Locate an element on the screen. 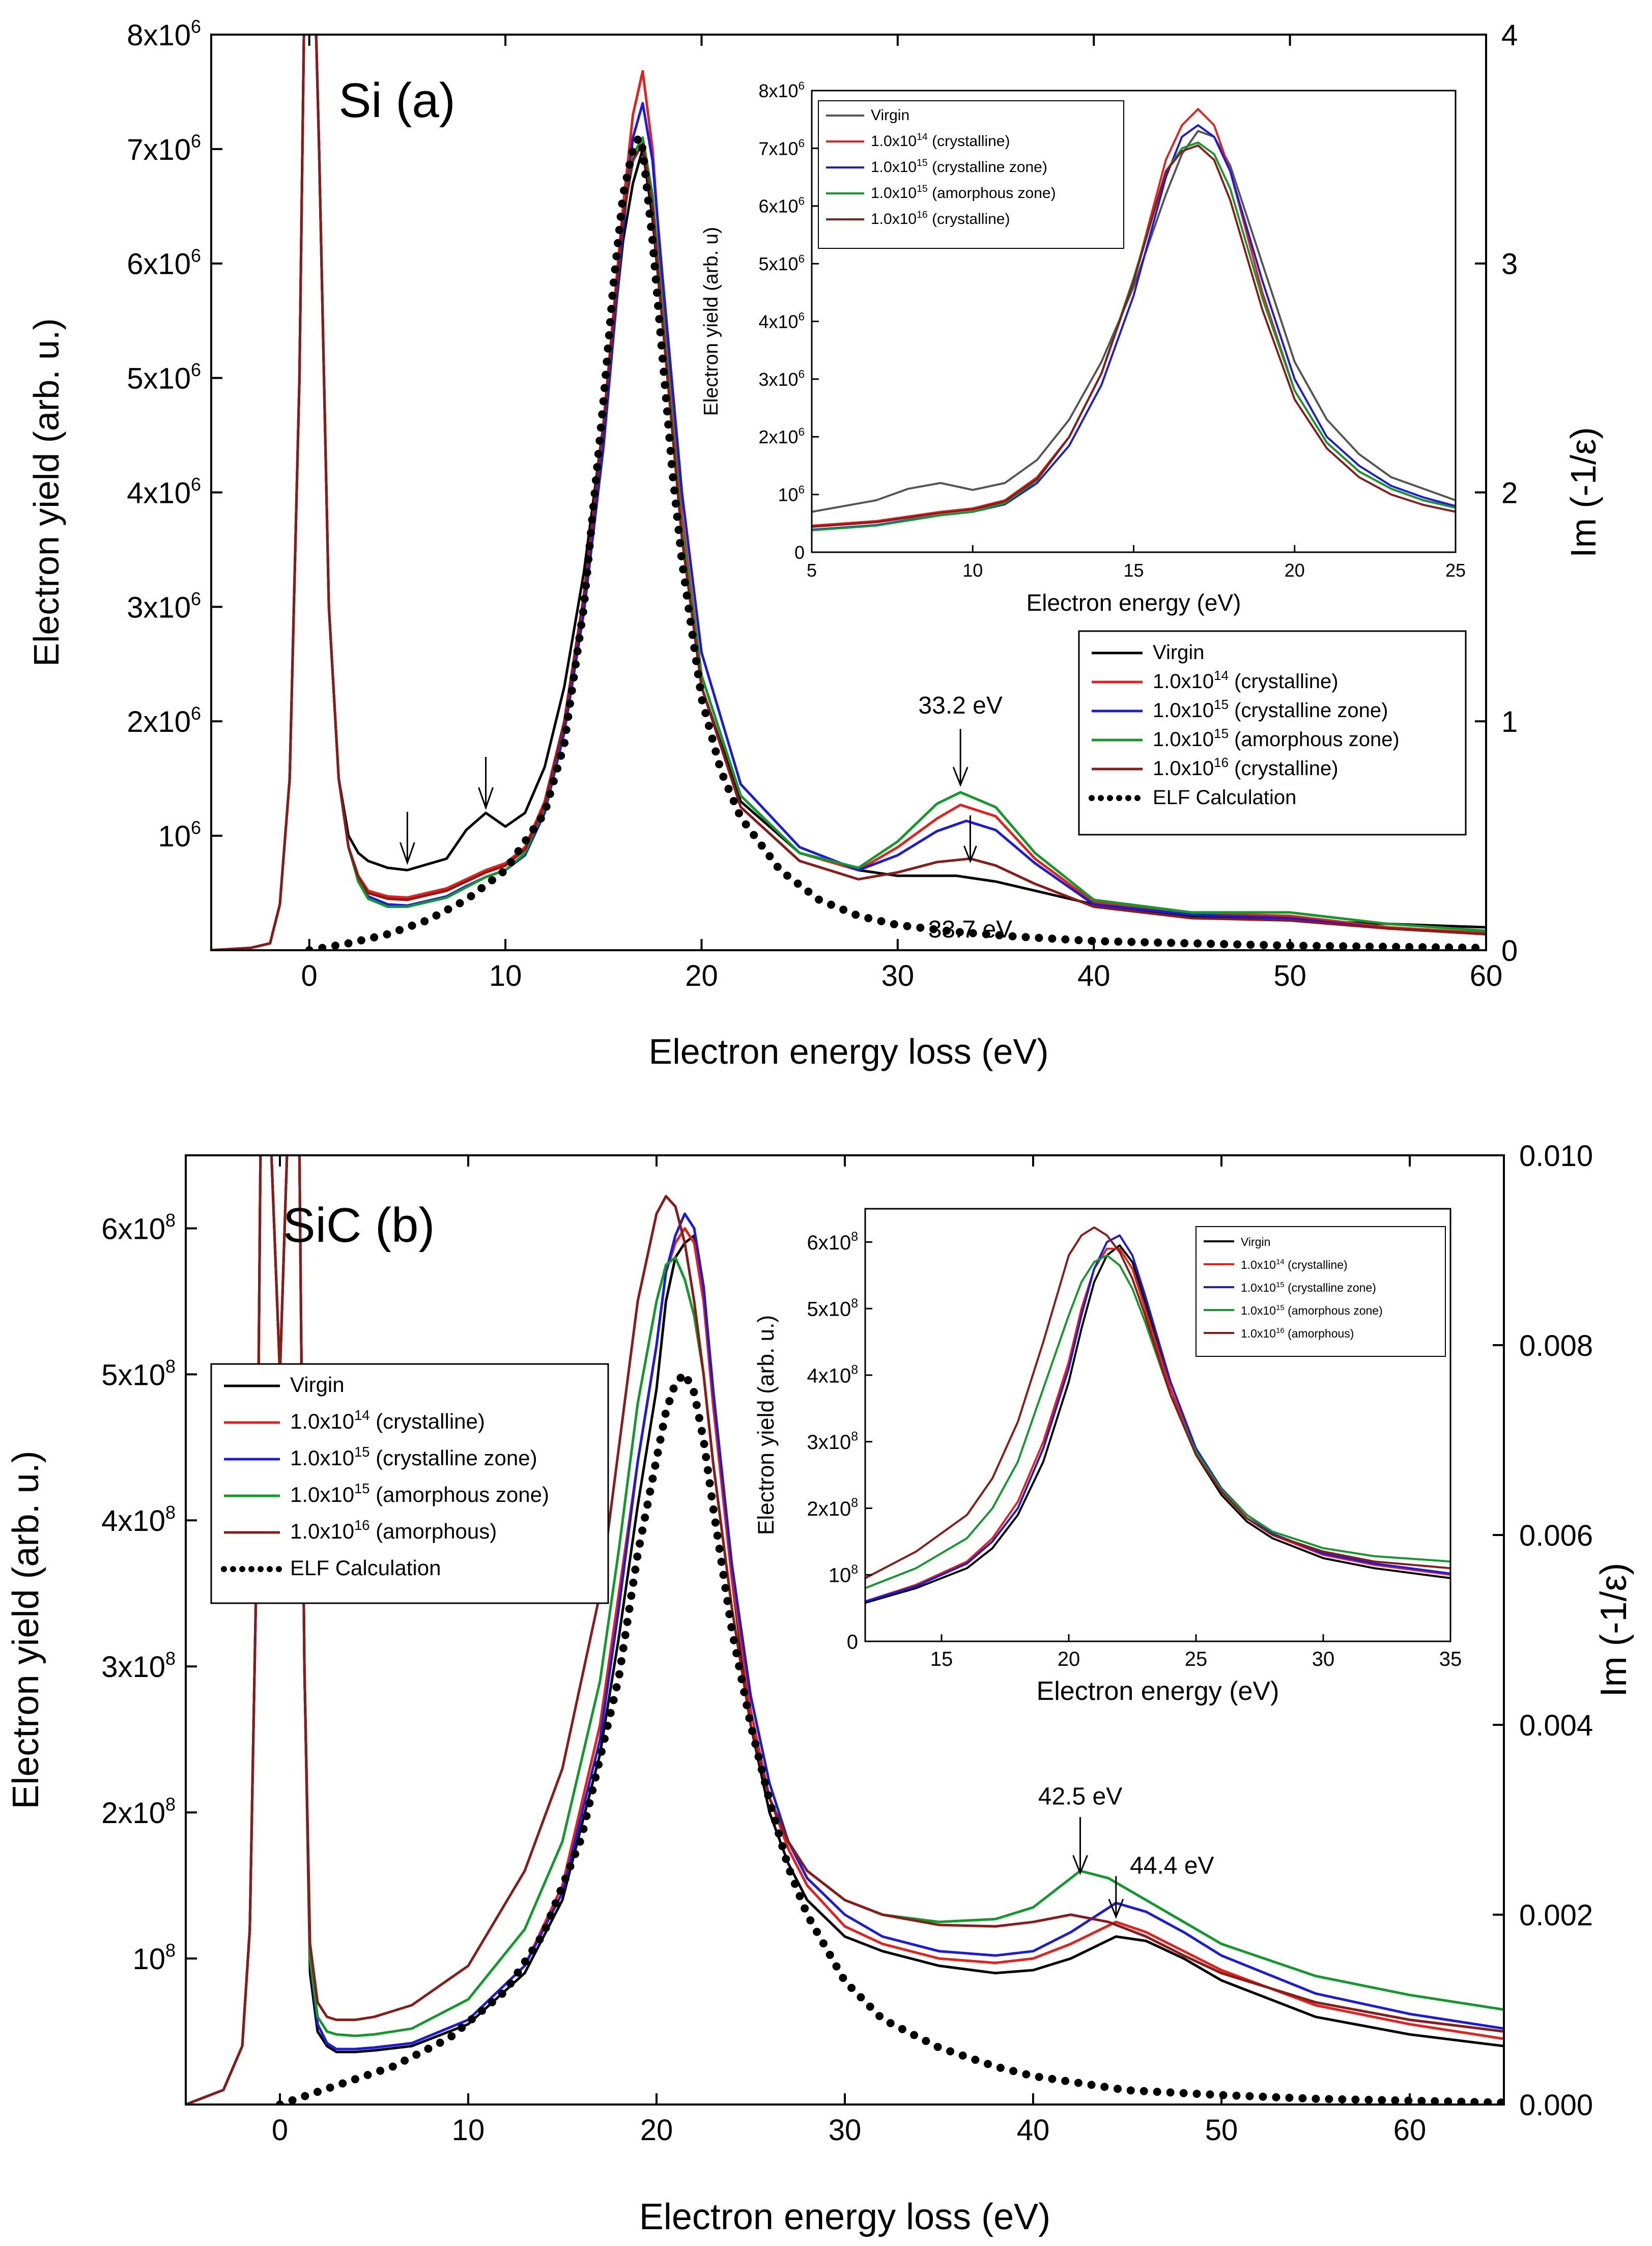 The width and height of the screenshot is (1652, 2246). y-tick-mantissa: 7x10 is located at coordinates (159, 149).